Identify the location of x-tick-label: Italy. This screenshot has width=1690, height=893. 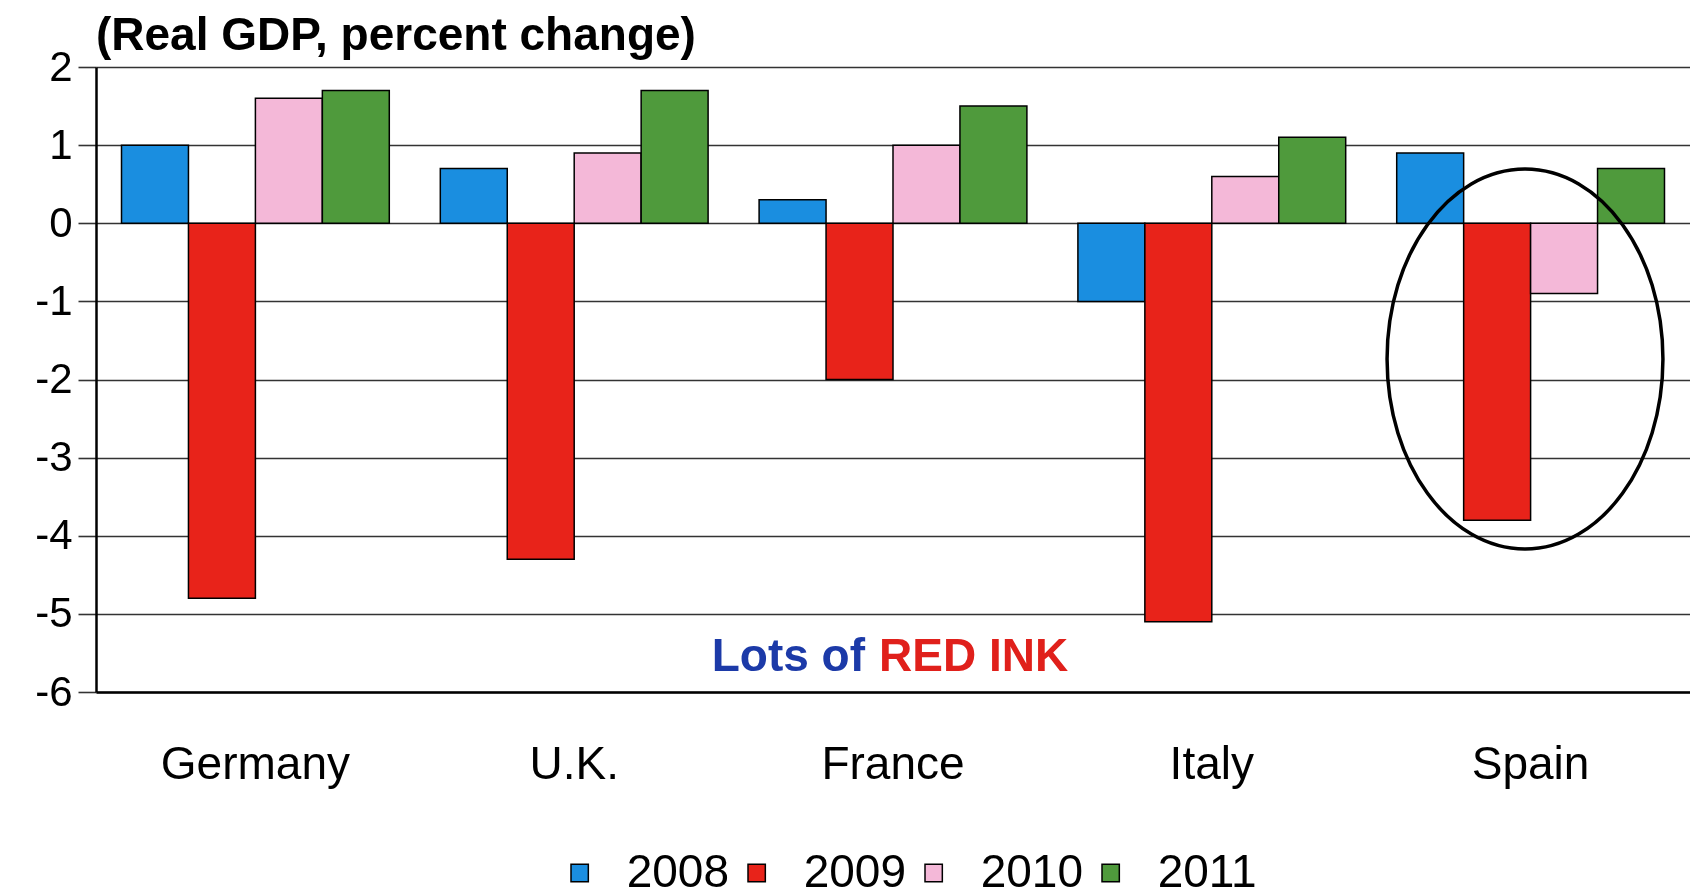
(1211, 762).